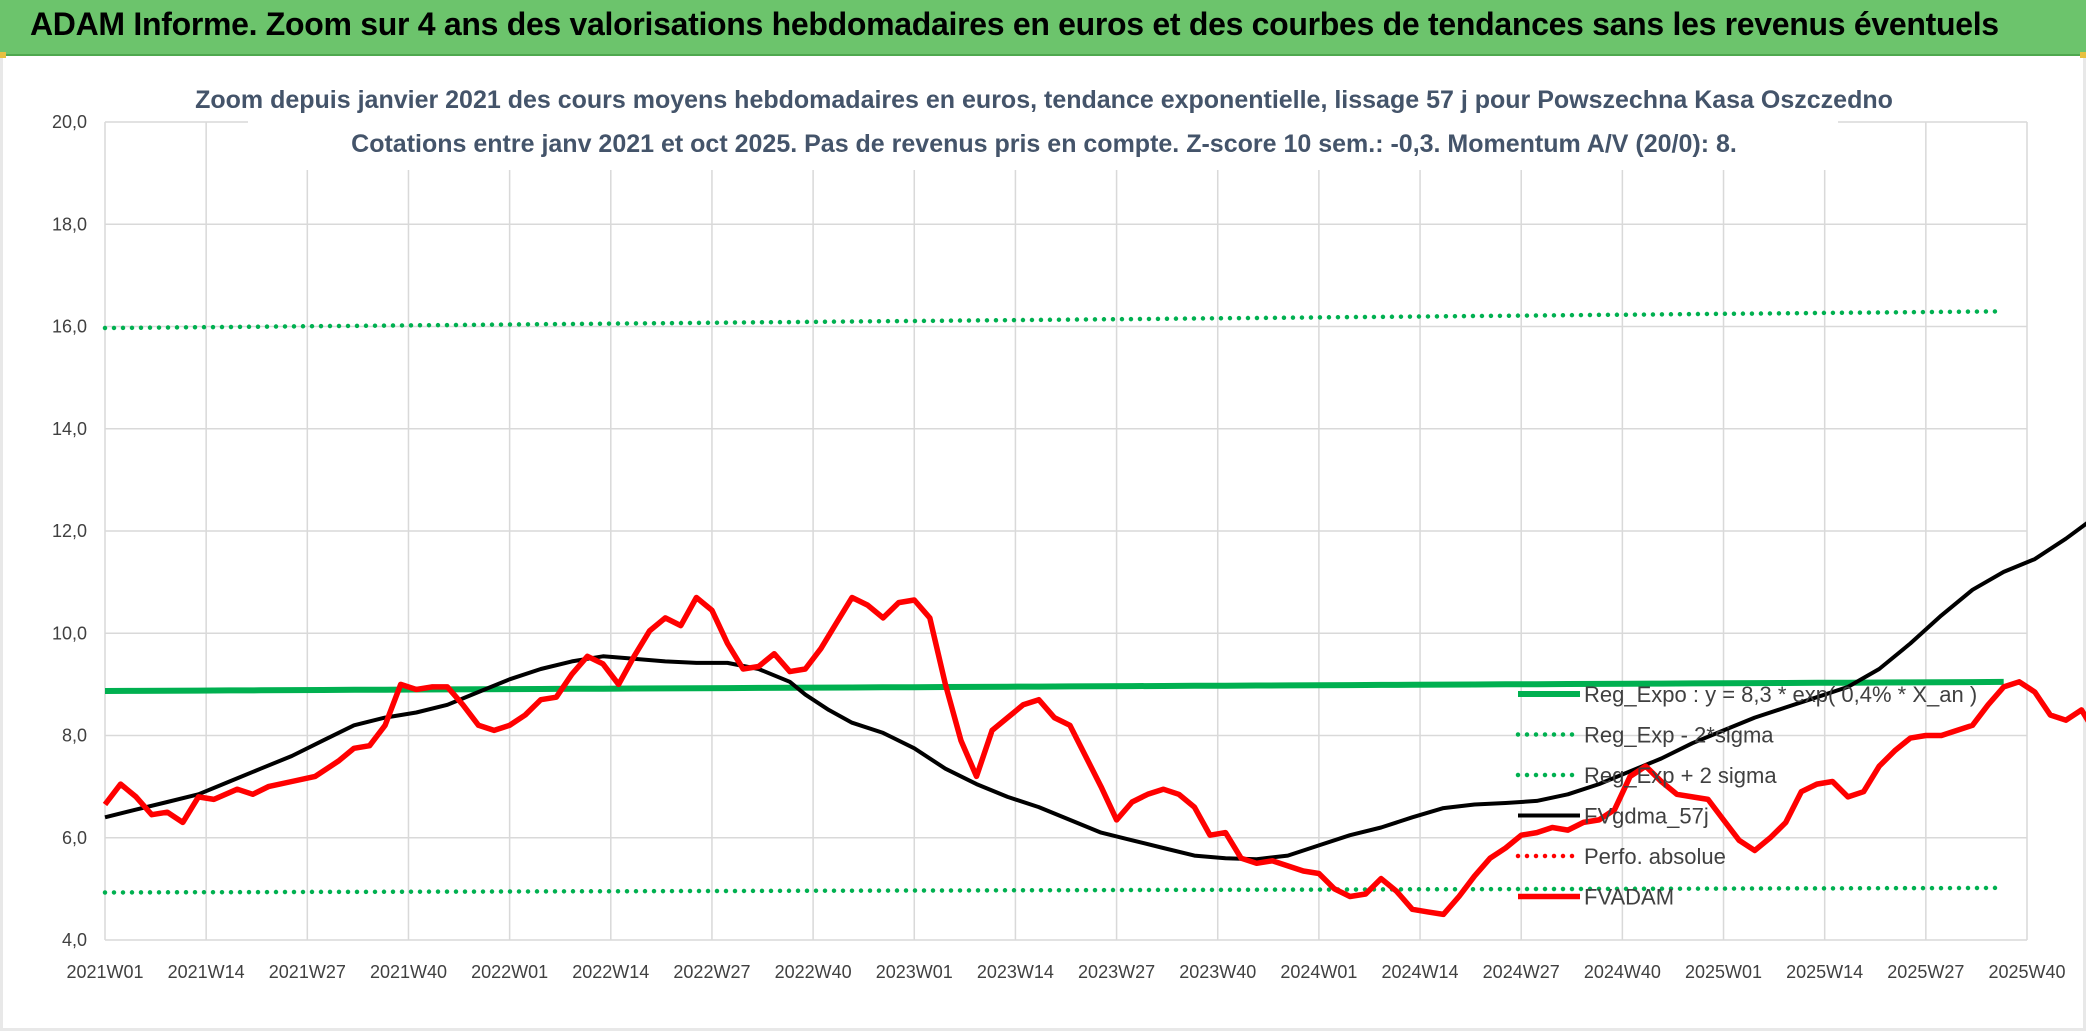  I want to click on legend-item-label: Reg_Exp + 2 sigma, so click(1680, 775).